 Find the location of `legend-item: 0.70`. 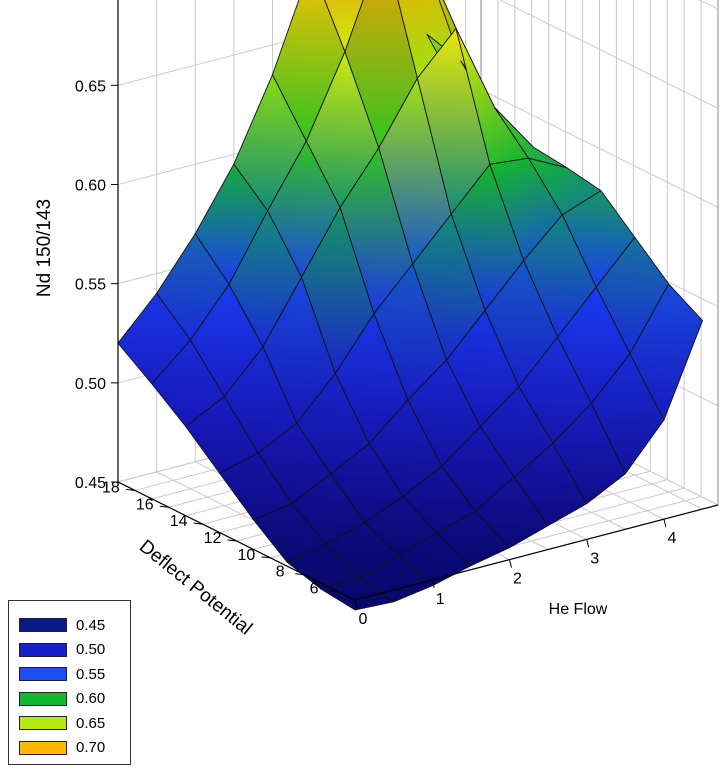

legend-item: 0.70 is located at coordinates (74, 748).